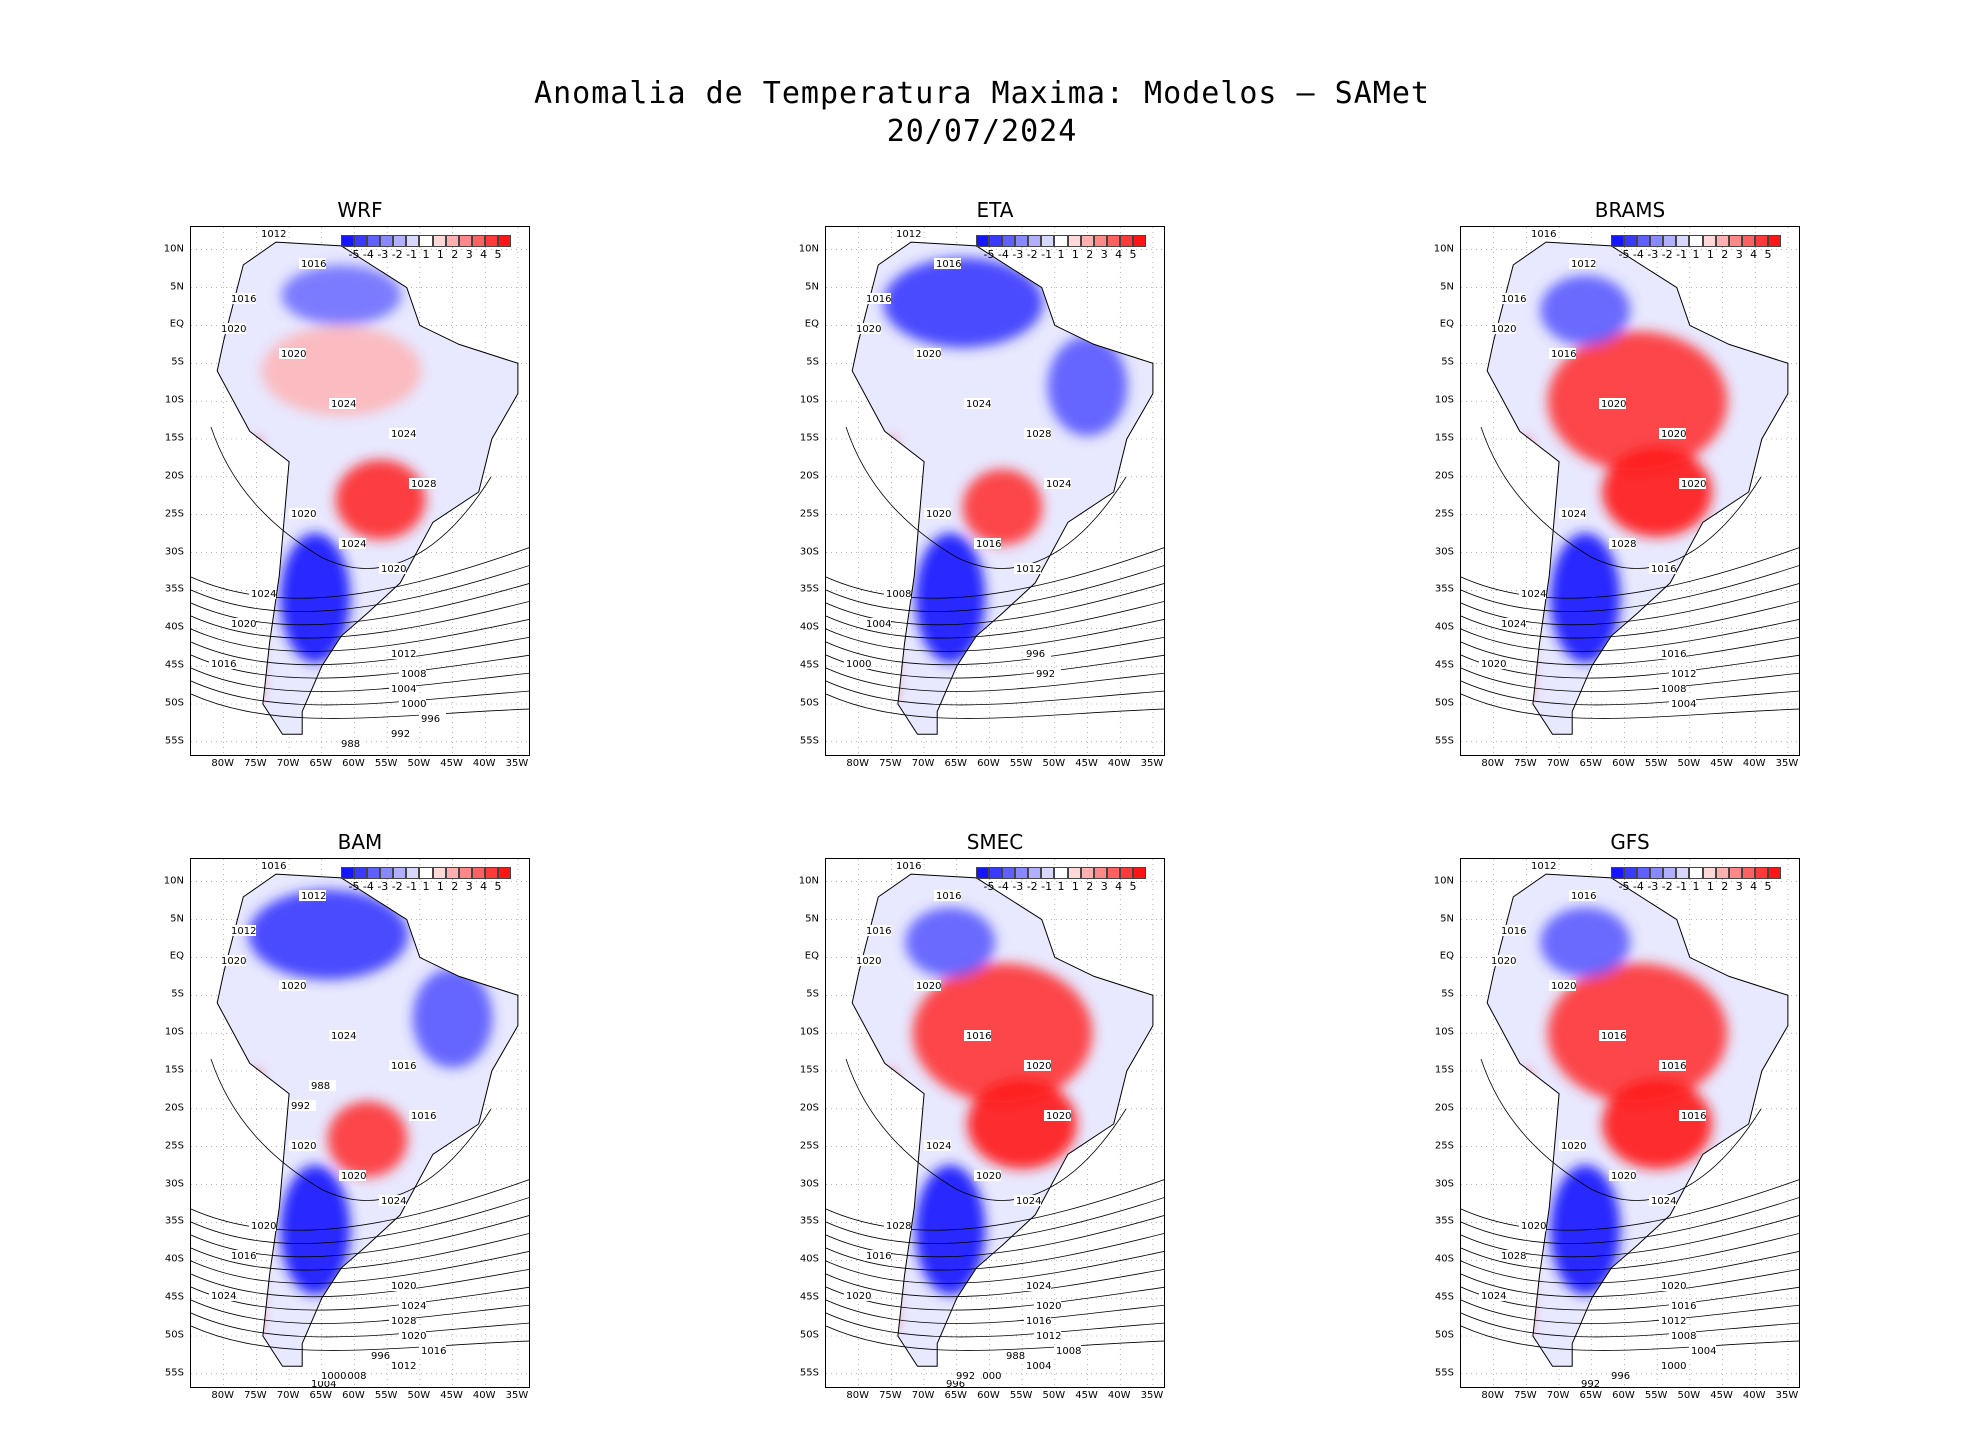 The height and width of the screenshot is (1436, 1964). Describe the element at coordinates (809, 400) in the screenshot. I see `latitude-tick-label: 10S` at that location.